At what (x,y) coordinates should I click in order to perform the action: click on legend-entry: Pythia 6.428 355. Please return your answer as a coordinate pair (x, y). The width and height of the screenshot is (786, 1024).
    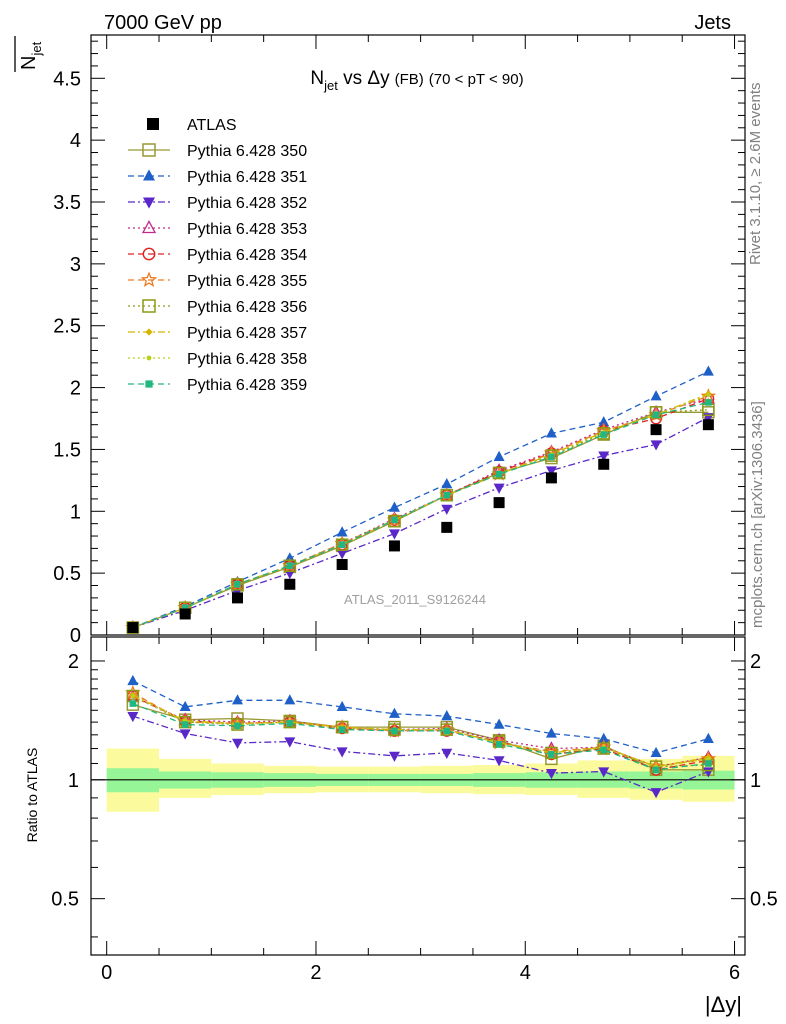
    Looking at the image, I should click on (217, 280).